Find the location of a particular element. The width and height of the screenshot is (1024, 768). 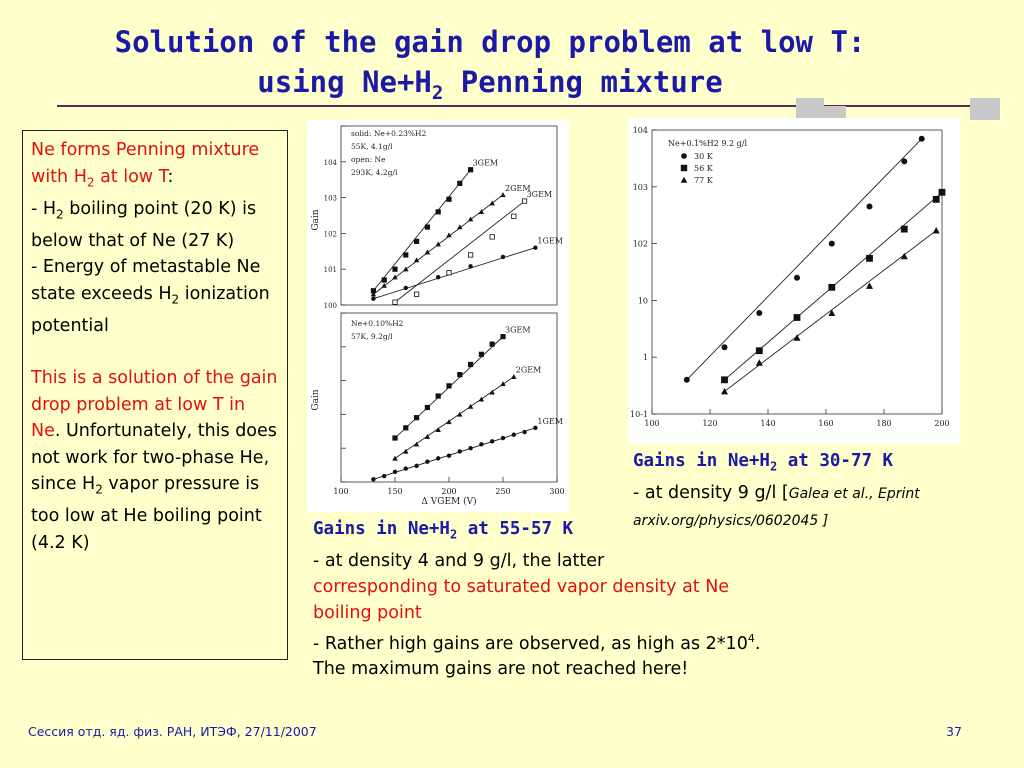

x-tick-label: 120 is located at coordinates (709, 423).